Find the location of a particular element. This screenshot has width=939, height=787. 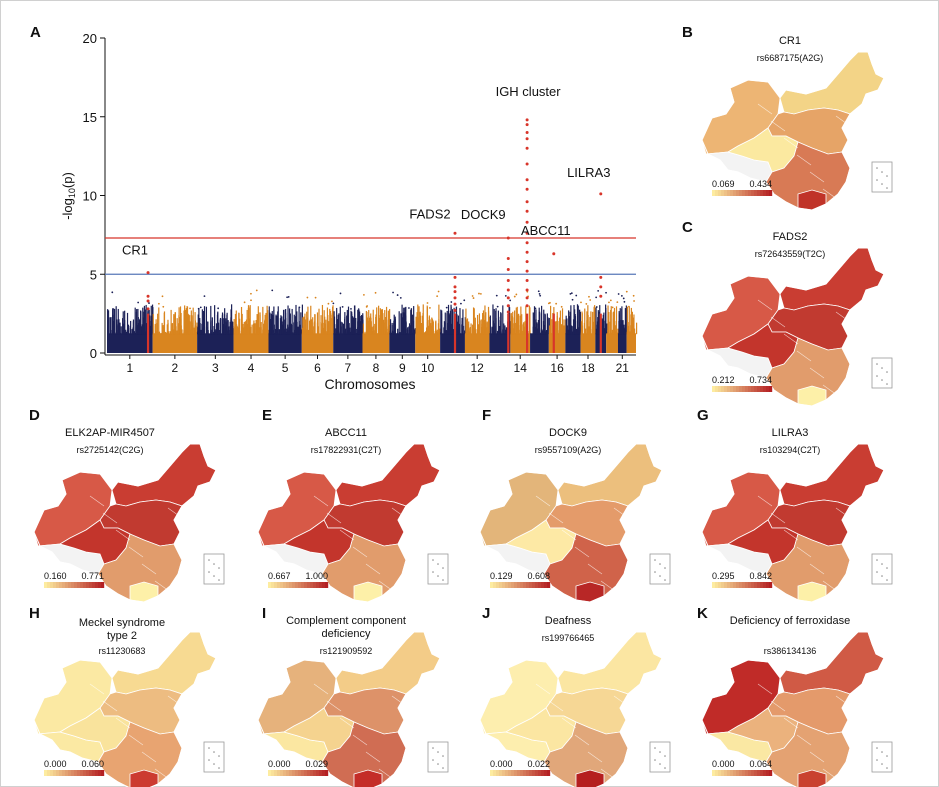

panel-letter-j: J is located at coordinates (486, 613).